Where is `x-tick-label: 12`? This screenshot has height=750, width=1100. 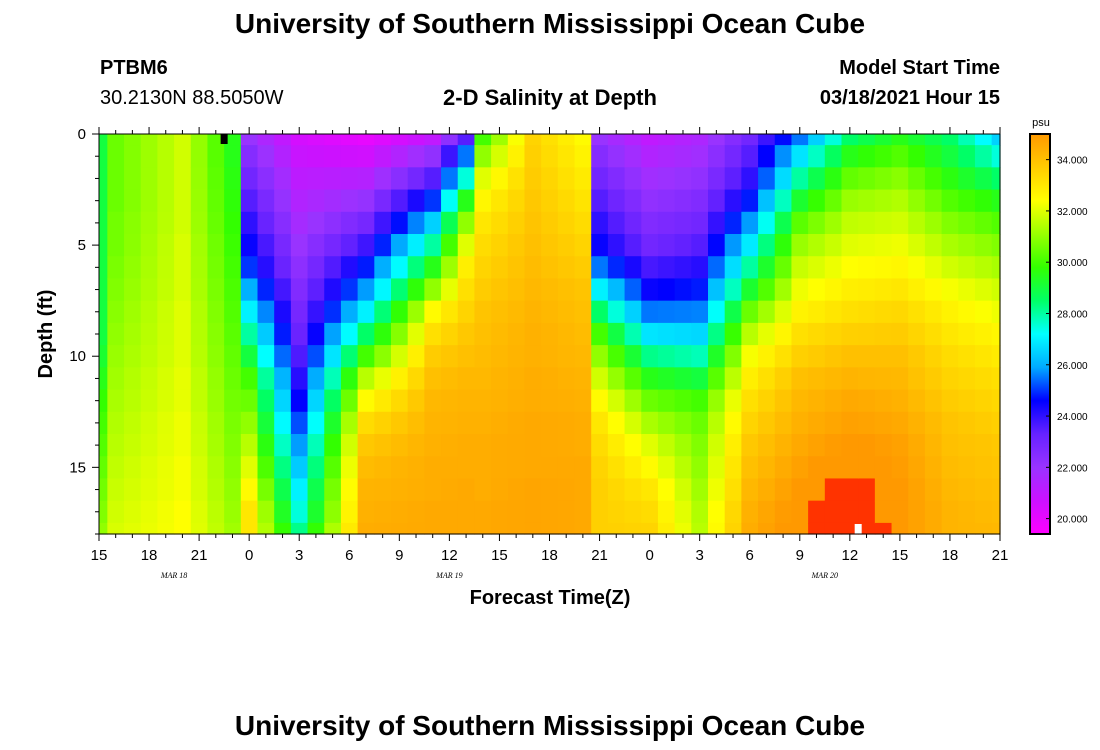 x-tick-label: 12 is located at coordinates (449, 555).